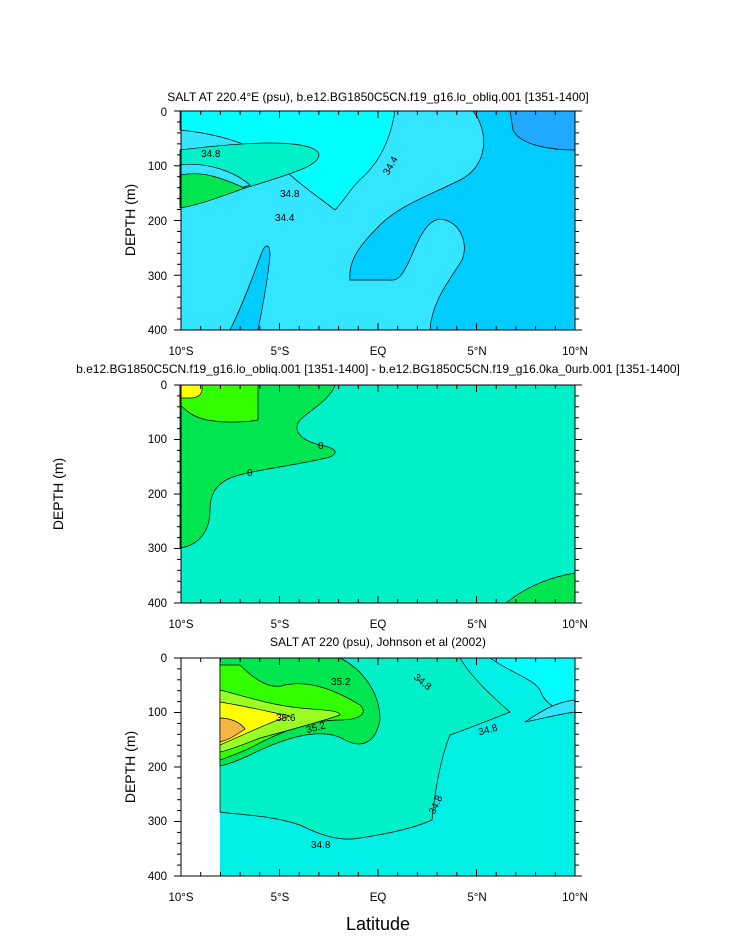 The width and height of the screenshot is (733, 945). I want to click on fill-orange-obs, so click(232, 730).